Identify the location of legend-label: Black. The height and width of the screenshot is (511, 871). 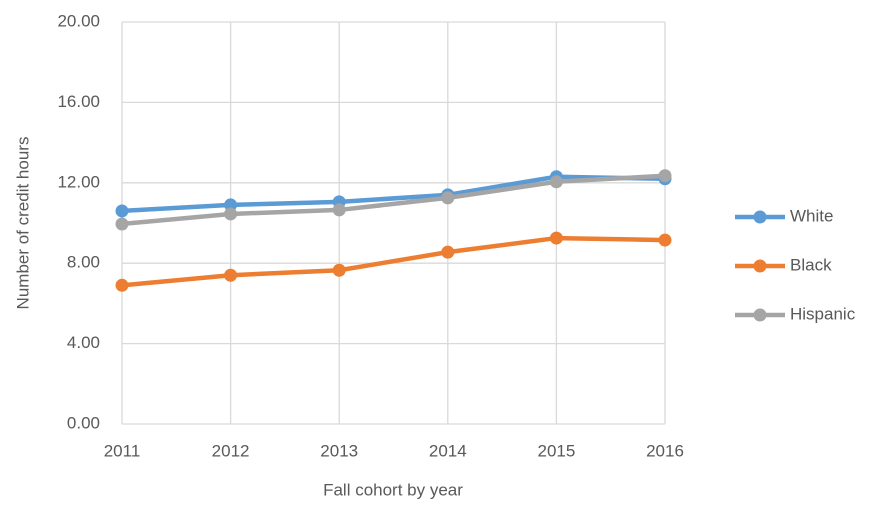
(811, 264).